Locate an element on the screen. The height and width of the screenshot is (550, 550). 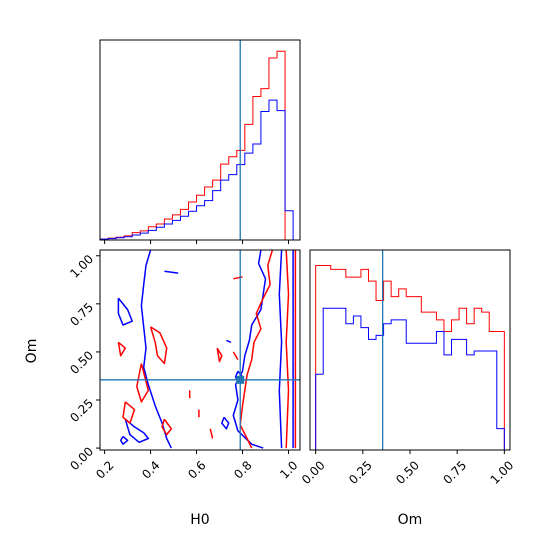
contour-x-tick-label: 1.0 is located at coordinates (288, 469).